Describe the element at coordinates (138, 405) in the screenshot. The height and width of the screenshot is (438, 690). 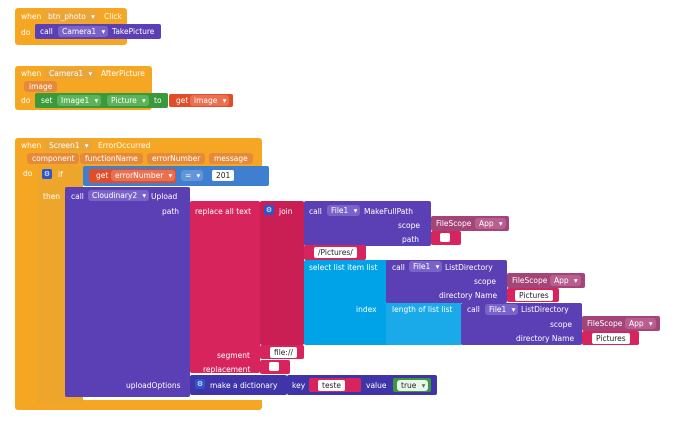
I see `event-bottom` at that location.